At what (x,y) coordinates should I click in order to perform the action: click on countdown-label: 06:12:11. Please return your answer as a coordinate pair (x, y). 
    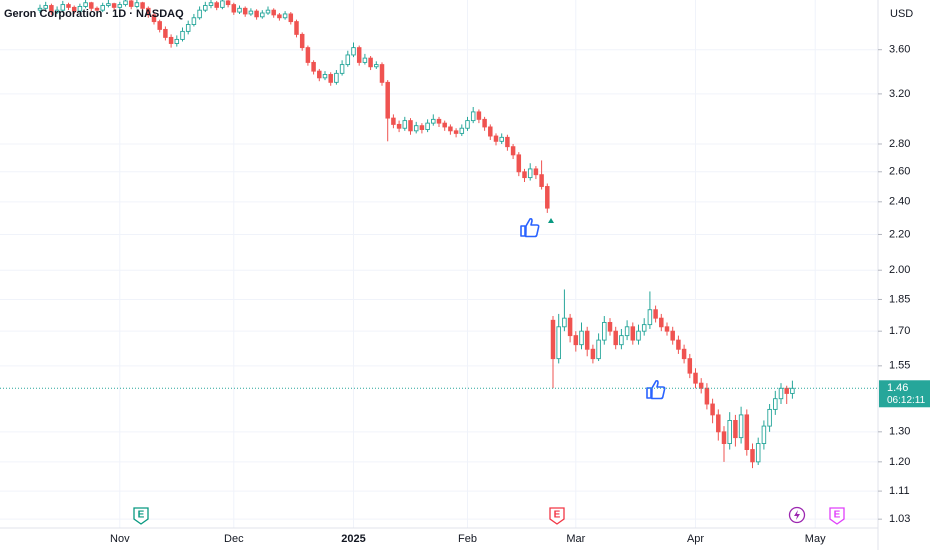
    Looking at the image, I should click on (906, 400).